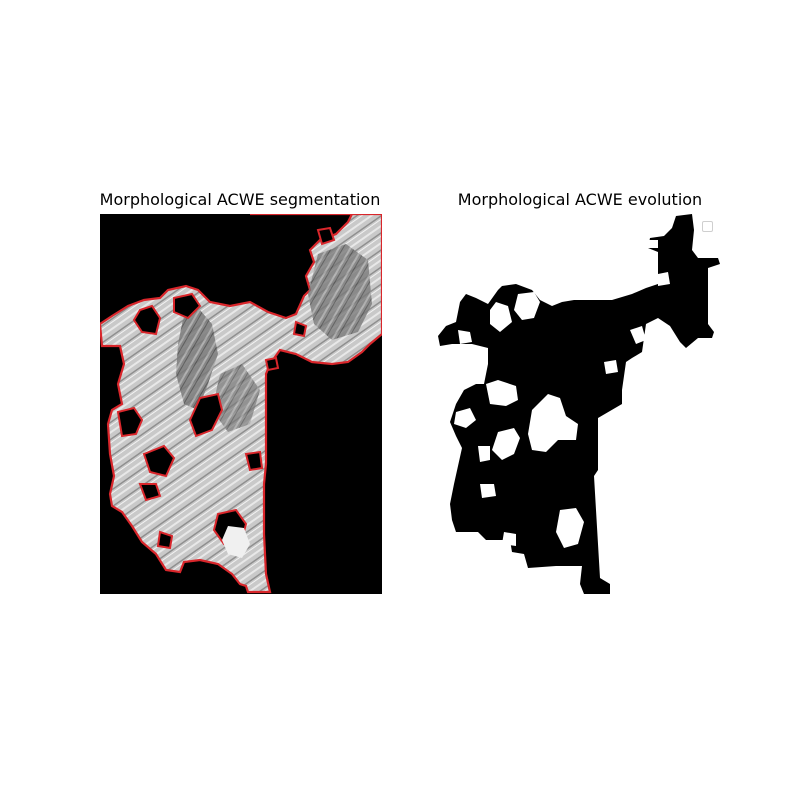 Image resolution: width=800 pixels, height=800 pixels. What do you see at coordinates (580, 199) in the screenshot?
I see `right-panel-title: Morphological ACWE evolution` at bounding box center [580, 199].